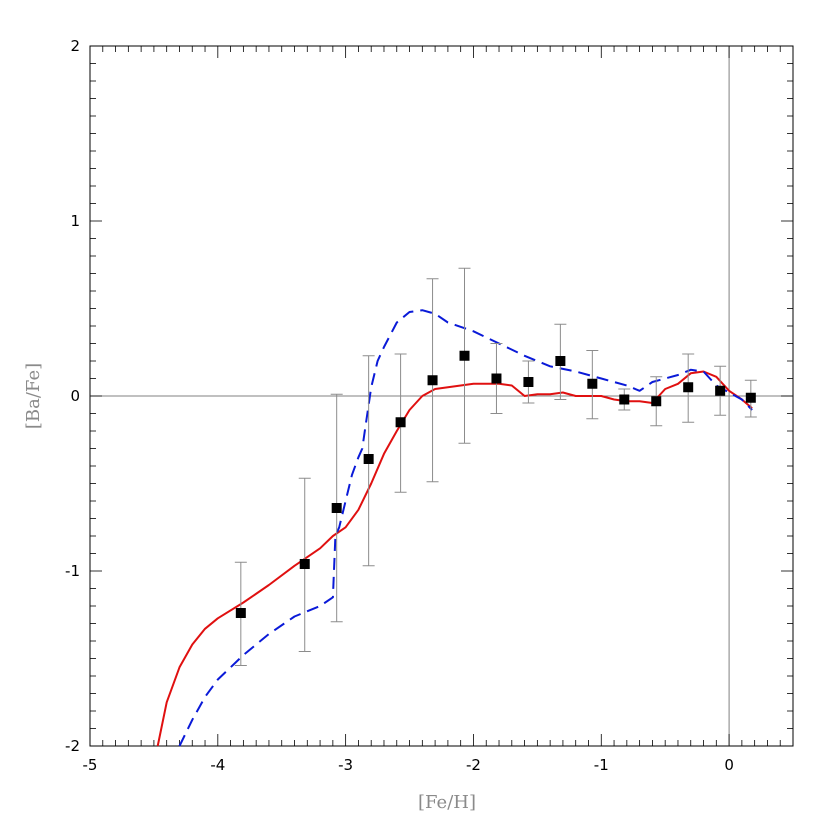  I want to click on x-axis-title: [Fe/H], so click(447, 802).